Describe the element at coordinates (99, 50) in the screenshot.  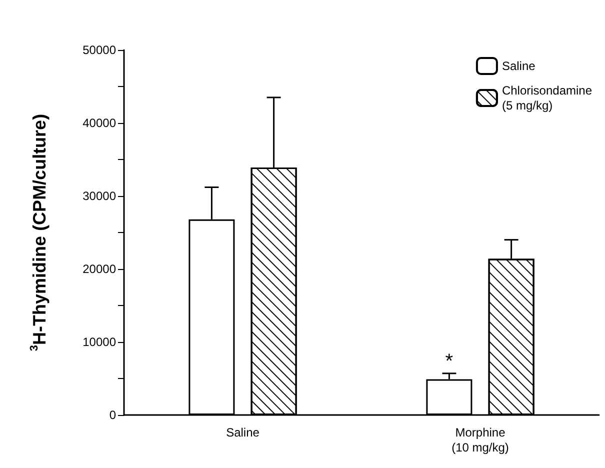
I see `y-tick-label: 50000` at that location.